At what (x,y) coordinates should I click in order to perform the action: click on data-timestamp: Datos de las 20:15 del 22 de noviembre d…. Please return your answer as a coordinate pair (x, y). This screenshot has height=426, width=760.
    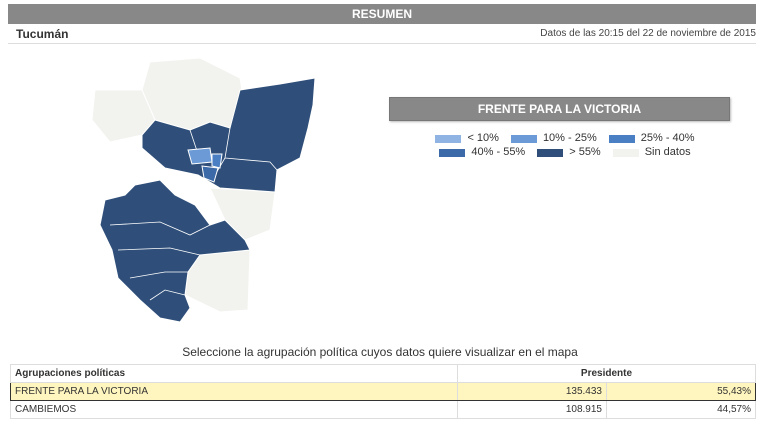
    Looking at the image, I should click on (648, 33).